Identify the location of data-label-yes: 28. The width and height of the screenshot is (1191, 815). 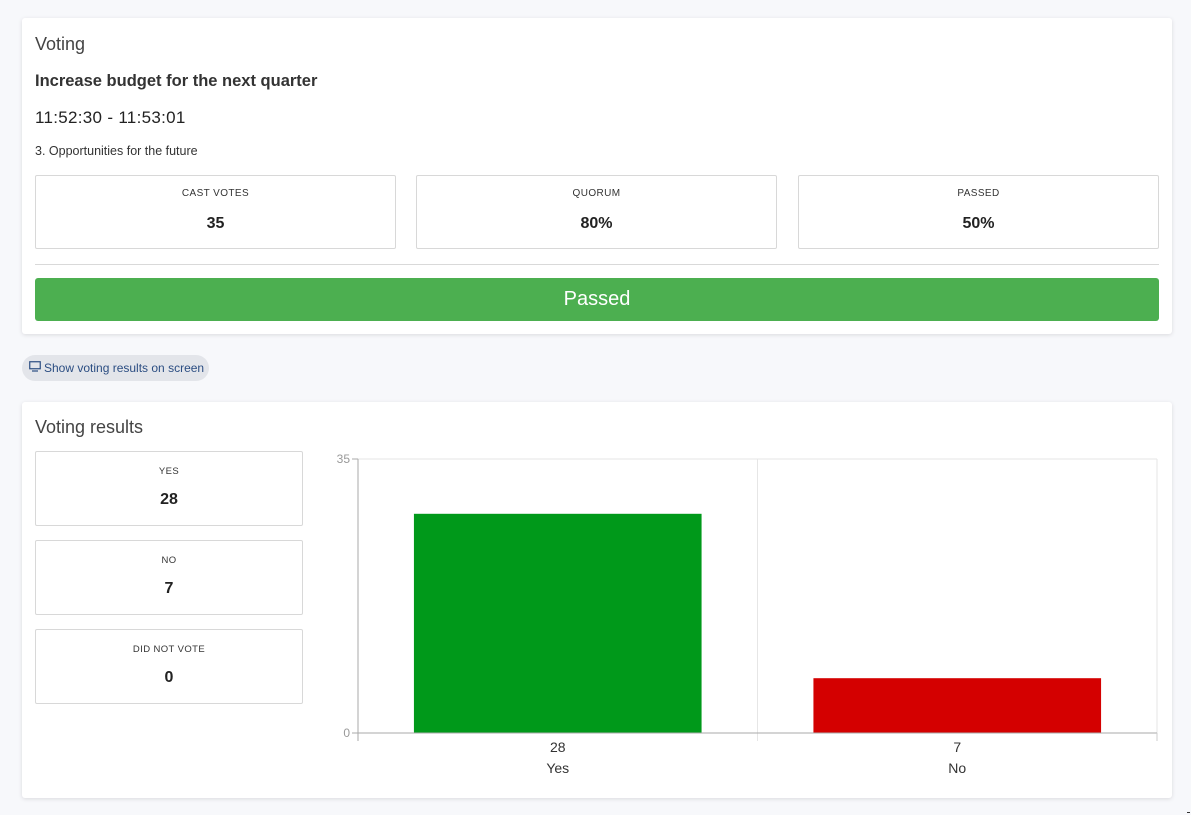
(558, 747).